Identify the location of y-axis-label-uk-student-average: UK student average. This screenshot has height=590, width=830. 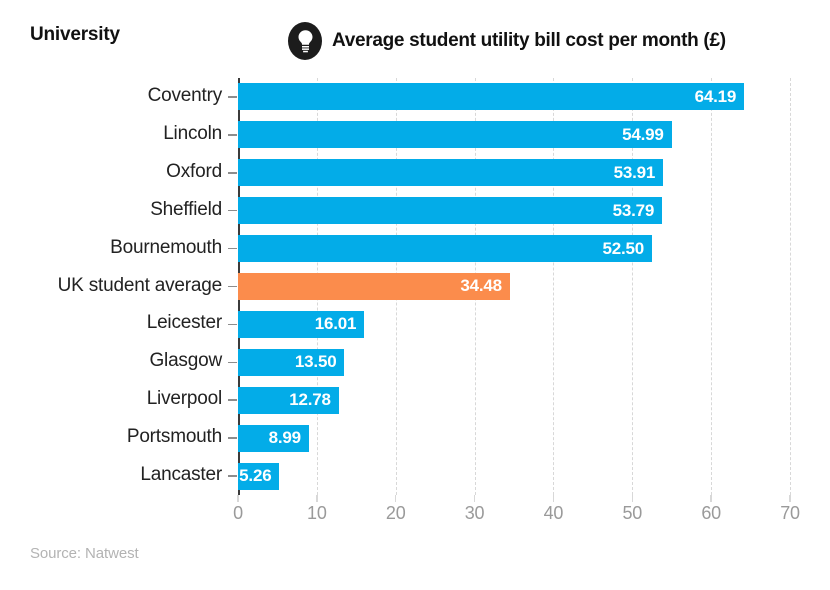
(140, 285).